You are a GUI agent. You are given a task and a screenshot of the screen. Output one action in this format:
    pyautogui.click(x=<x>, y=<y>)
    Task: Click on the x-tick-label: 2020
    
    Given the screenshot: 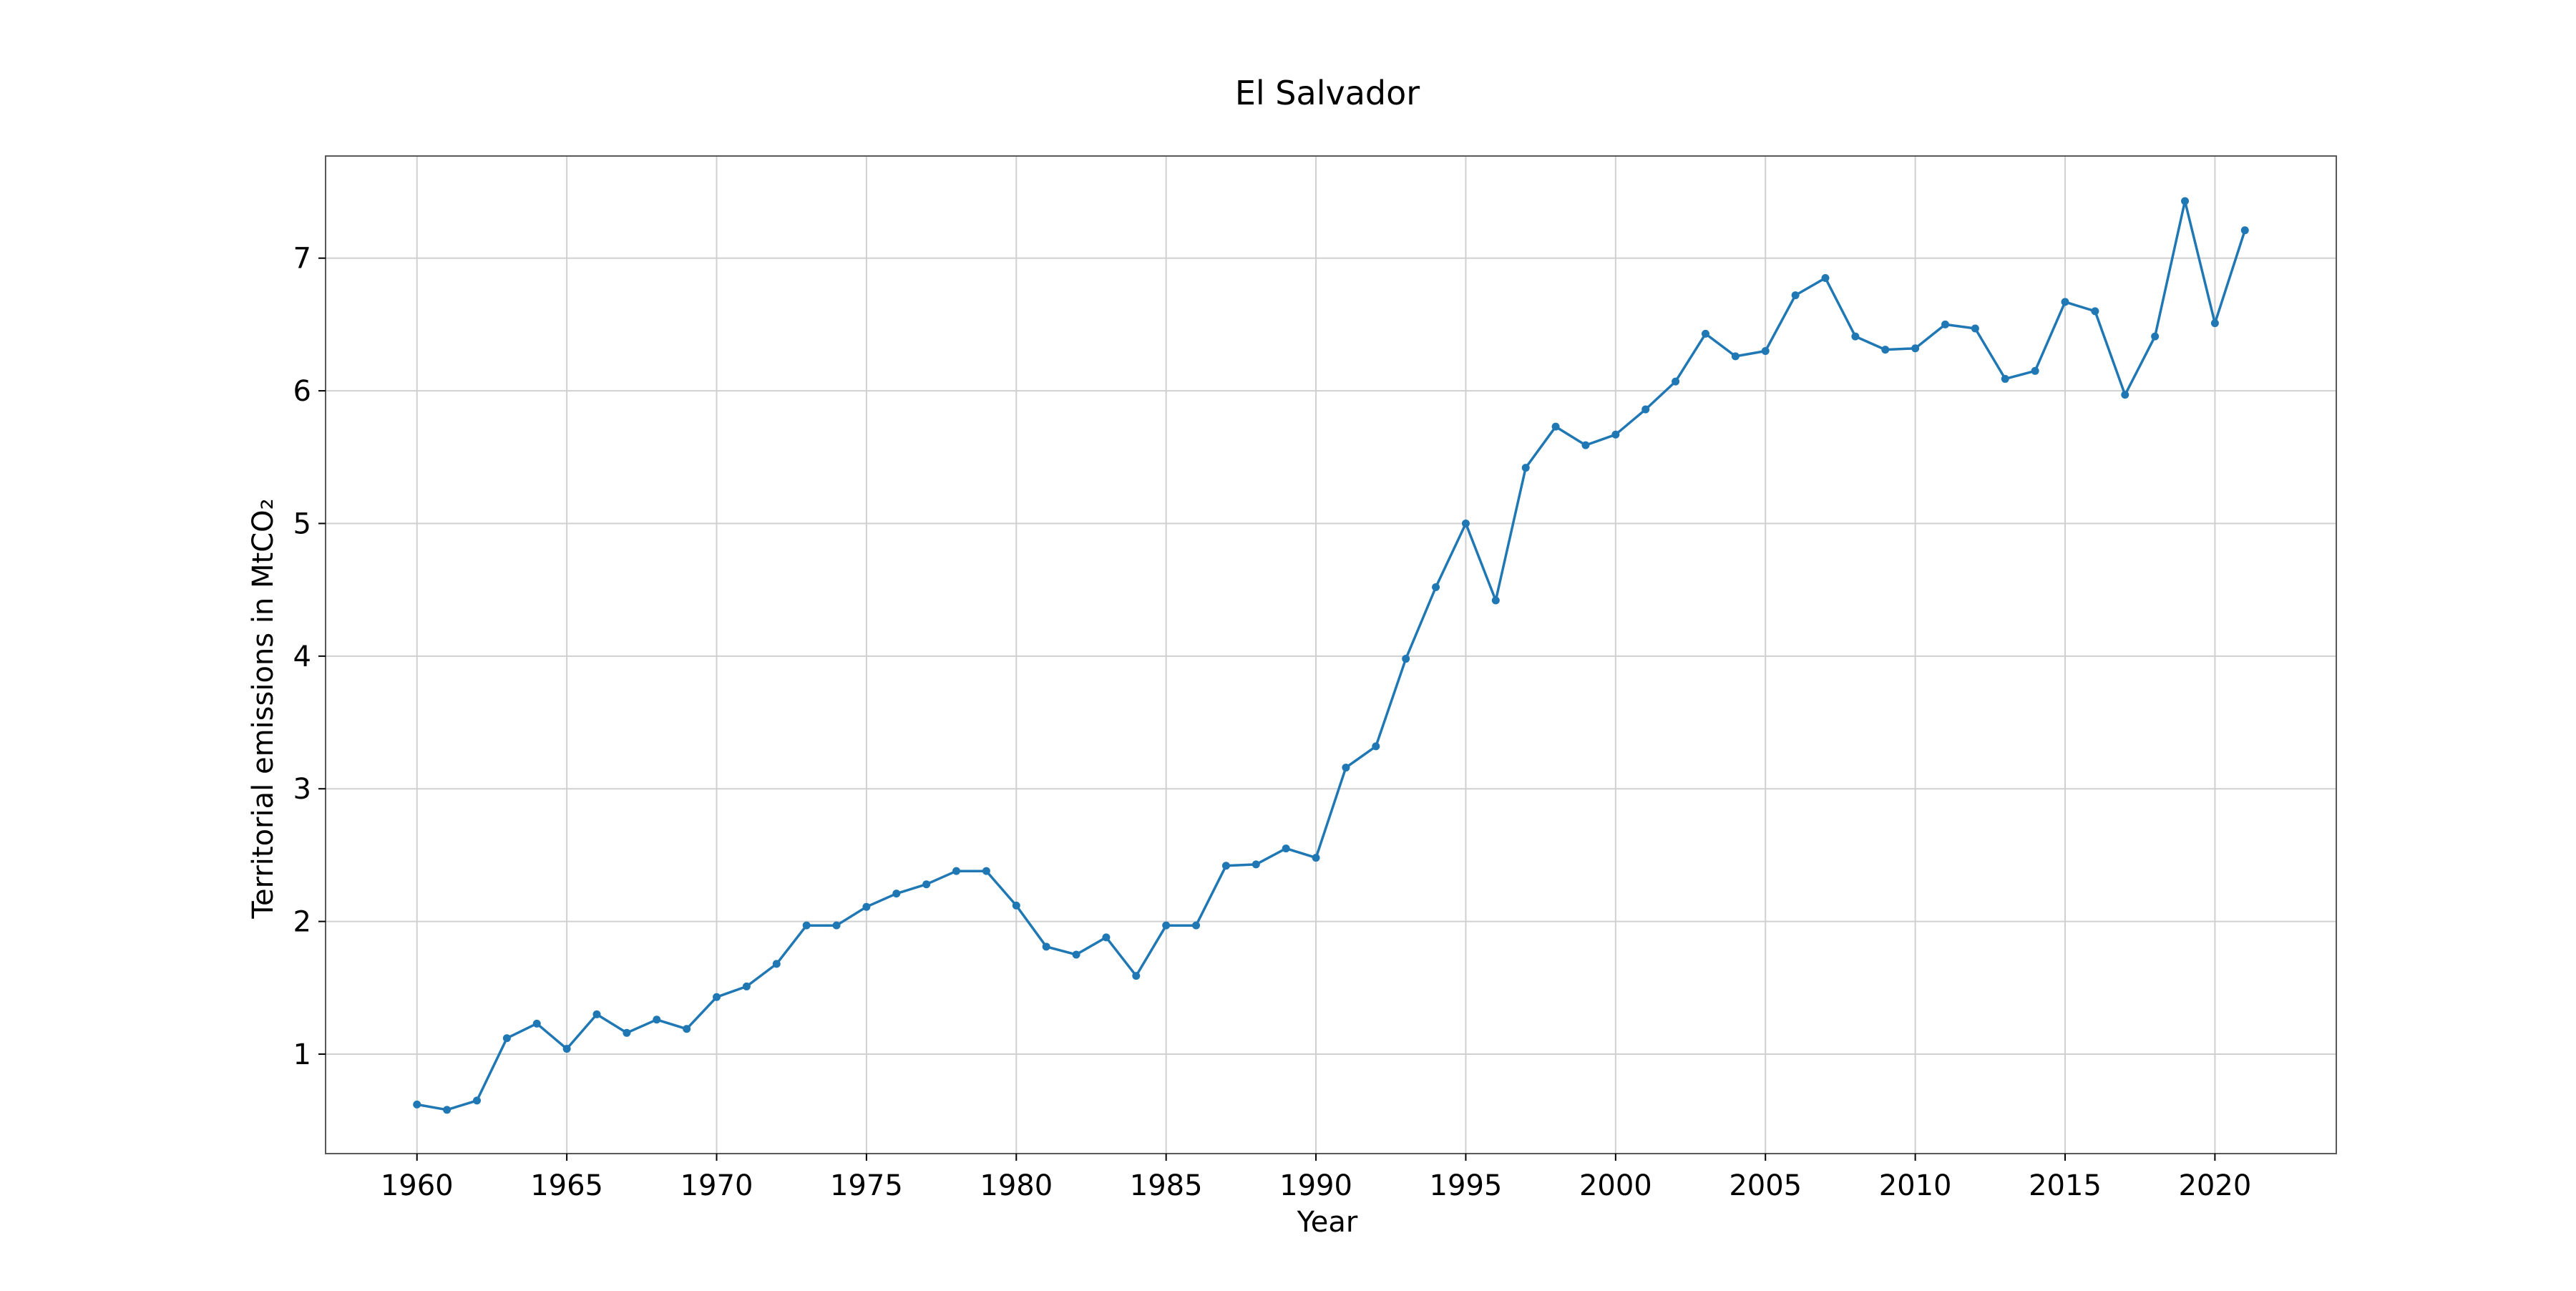 What is the action you would take?
    pyautogui.click(x=2214, y=1185)
    